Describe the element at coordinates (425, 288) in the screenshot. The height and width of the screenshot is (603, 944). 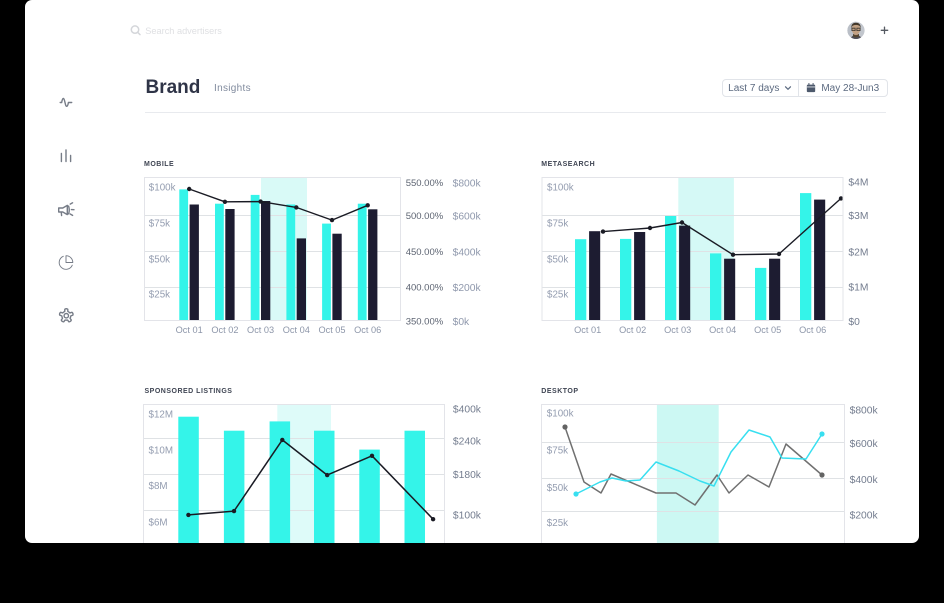
I see `svg-text: 400.00%` at that location.